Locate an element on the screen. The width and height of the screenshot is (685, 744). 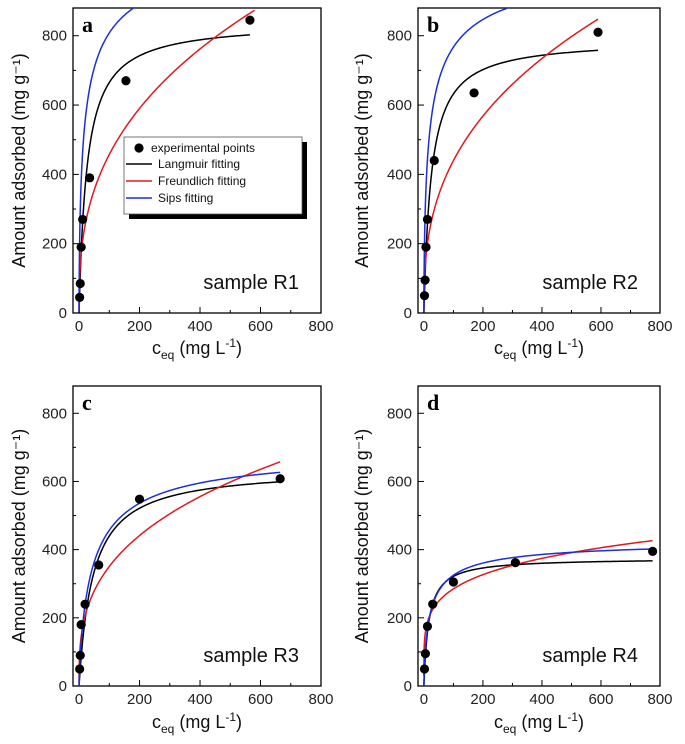
sample-label: sample R3 is located at coordinates (251, 656).